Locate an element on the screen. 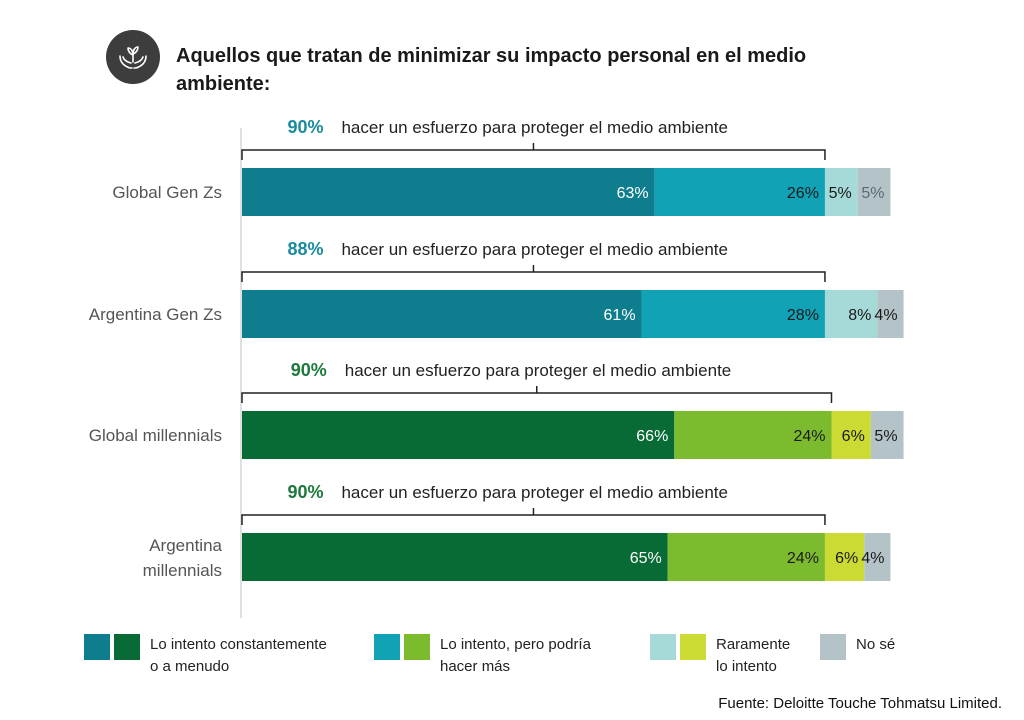  bar-label-0-1: 26% is located at coordinates (803, 193).